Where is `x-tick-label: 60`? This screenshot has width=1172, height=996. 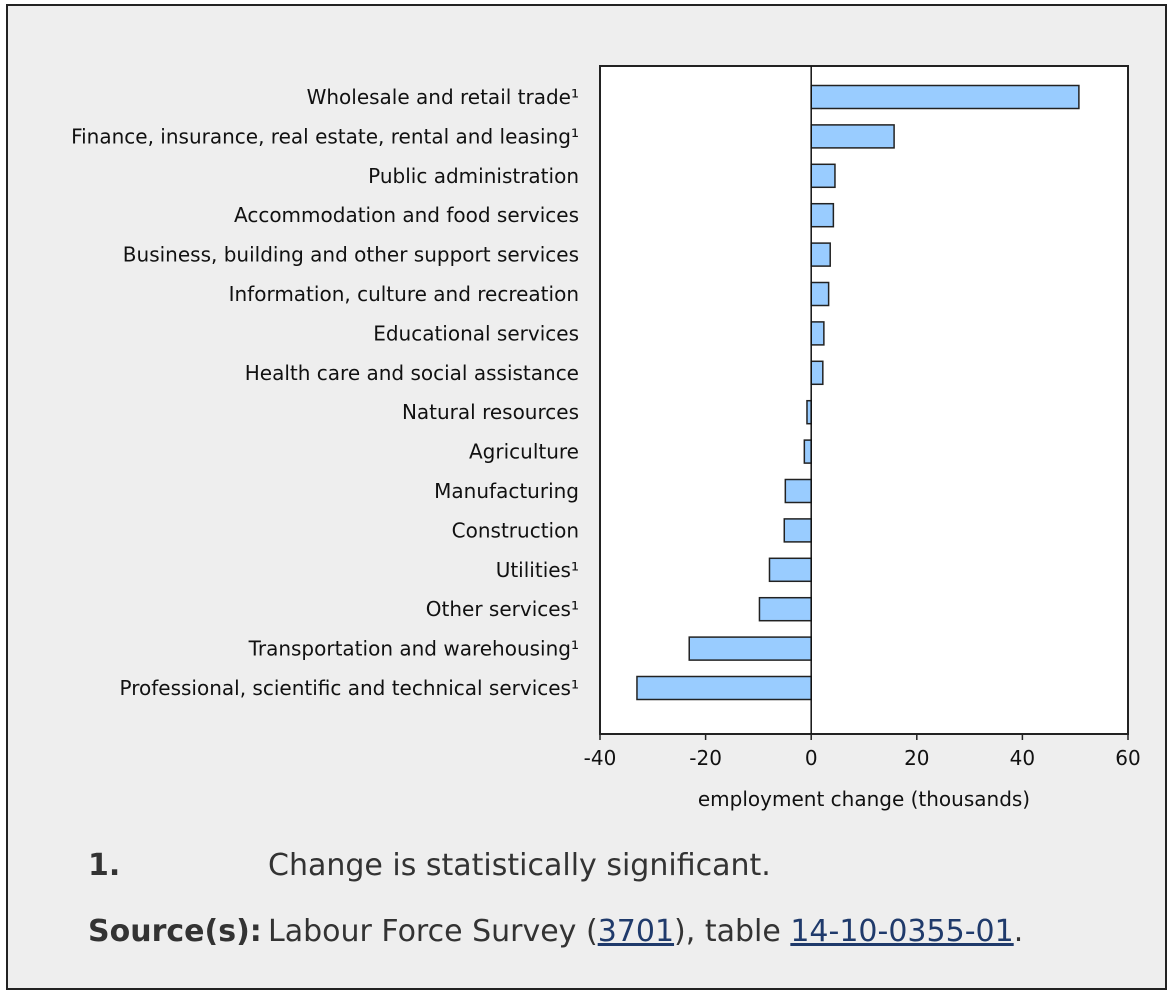 x-tick-label: 60 is located at coordinates (1127, 758).